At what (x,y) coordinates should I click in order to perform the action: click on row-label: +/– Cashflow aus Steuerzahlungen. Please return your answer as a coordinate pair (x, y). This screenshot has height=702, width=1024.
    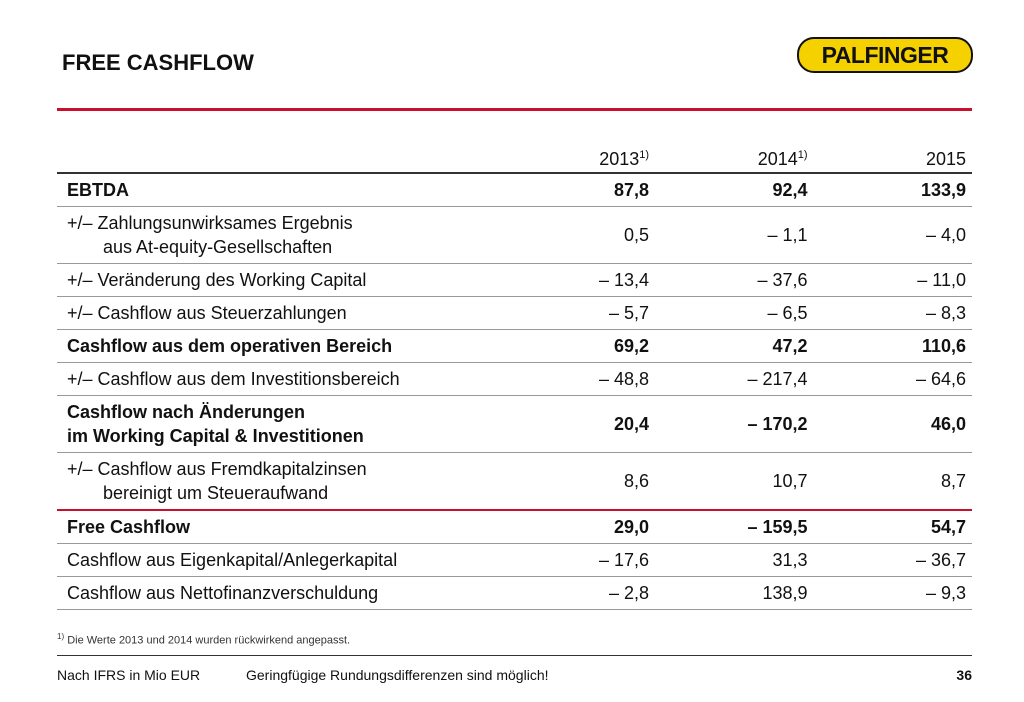
    Looking at the image, I should click on (277, 313).